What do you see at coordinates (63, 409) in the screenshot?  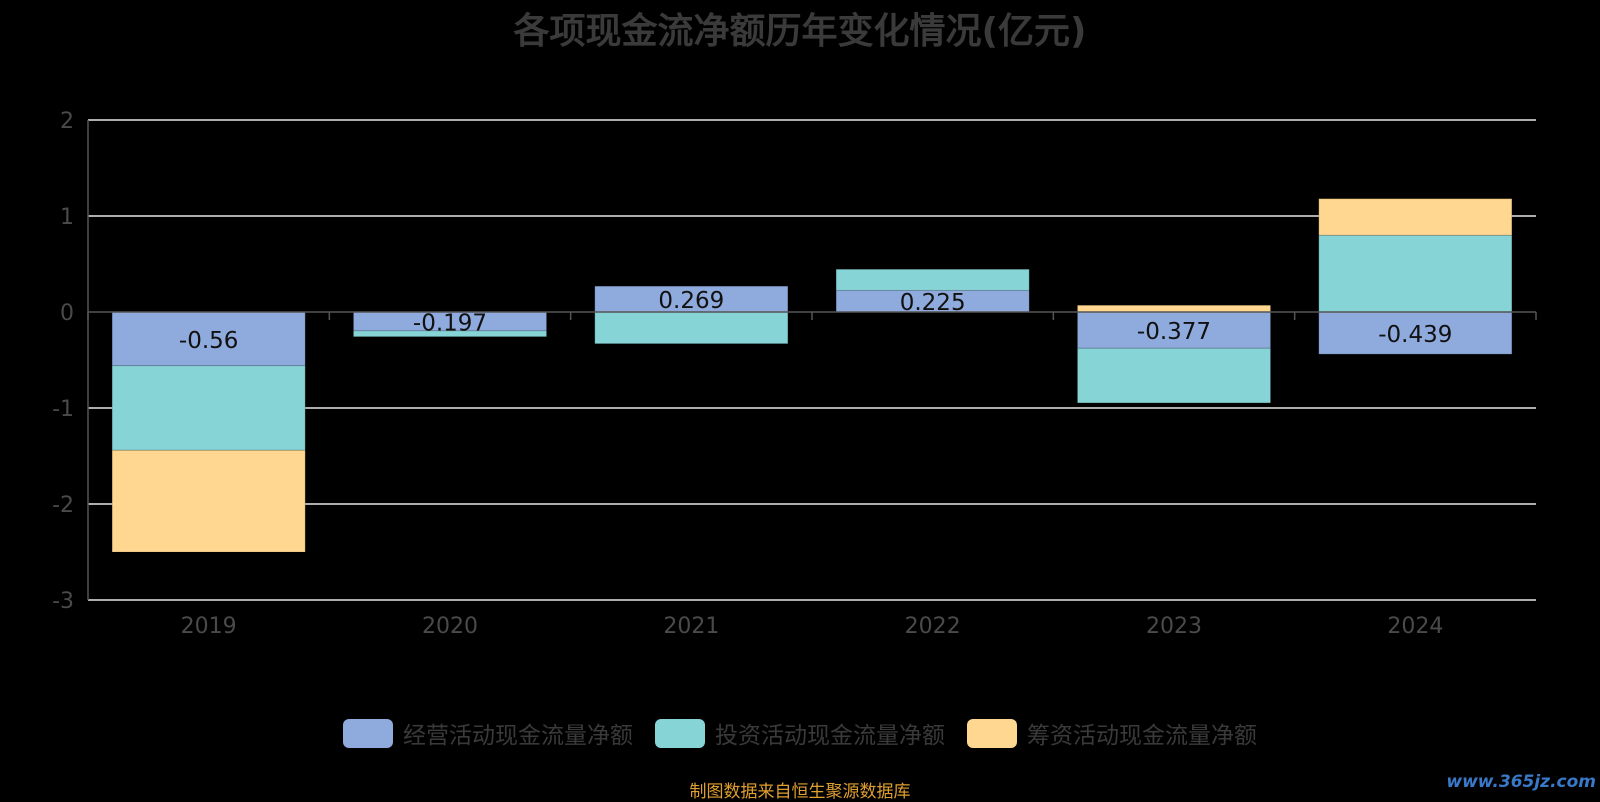 I see `y-tick-label: -1` at bounding box center [63, 409].